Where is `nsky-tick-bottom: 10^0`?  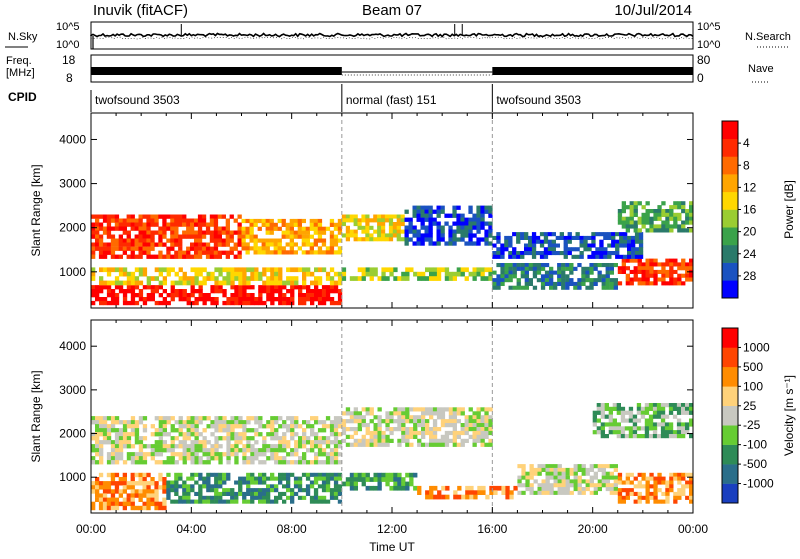
nsky-tick-bottom: 10^0 is located at coordinates (68, 45).